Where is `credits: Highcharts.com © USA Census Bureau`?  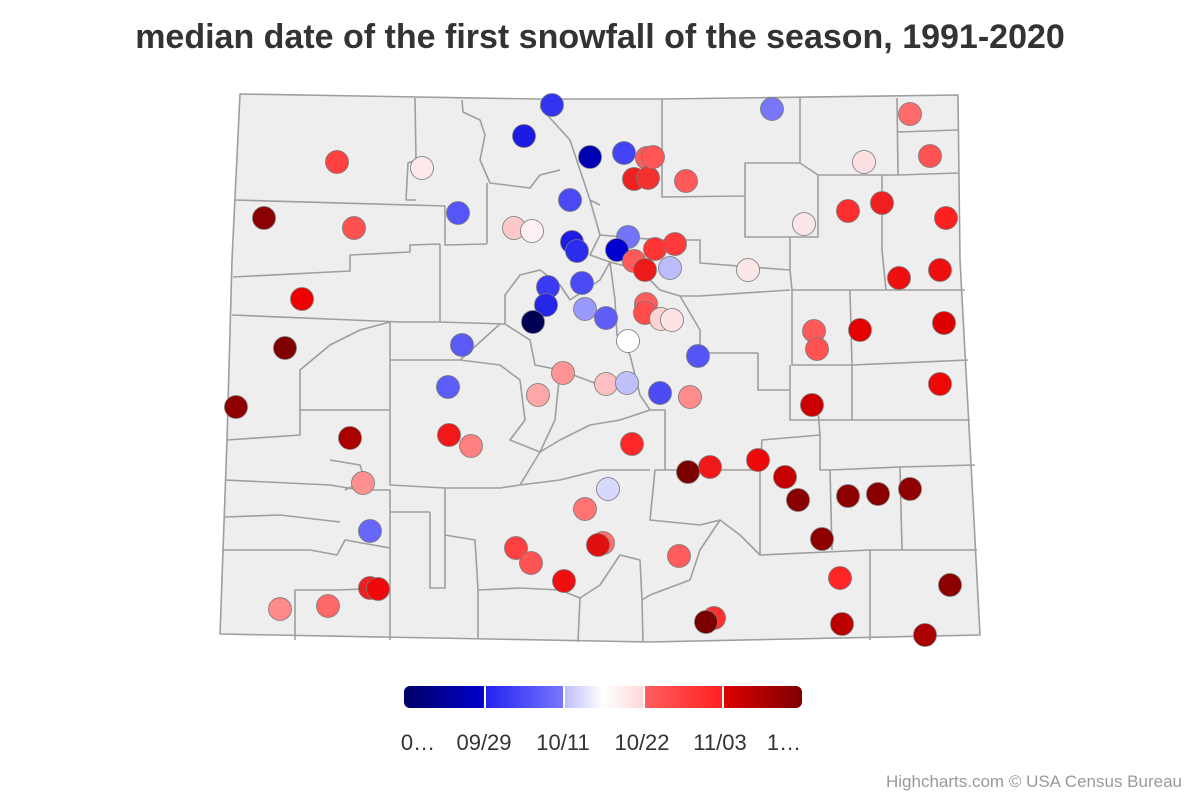
credits: Highcharts.com © USA Census Bureau is located at coordinates (1034, 781).